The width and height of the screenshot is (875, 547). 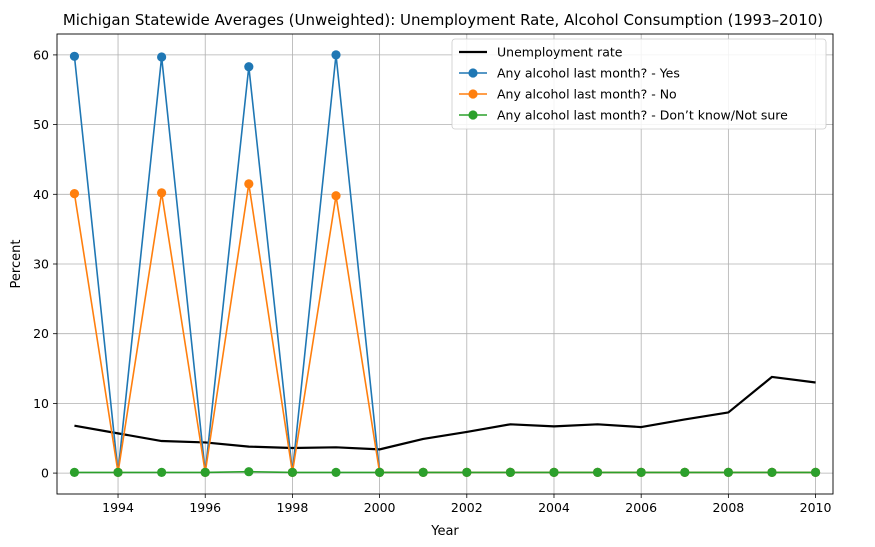 What do you see at coordinates (41, 333) in the screenshot?
I see `y-tick-label: 20` at bounding box center [41, 333].